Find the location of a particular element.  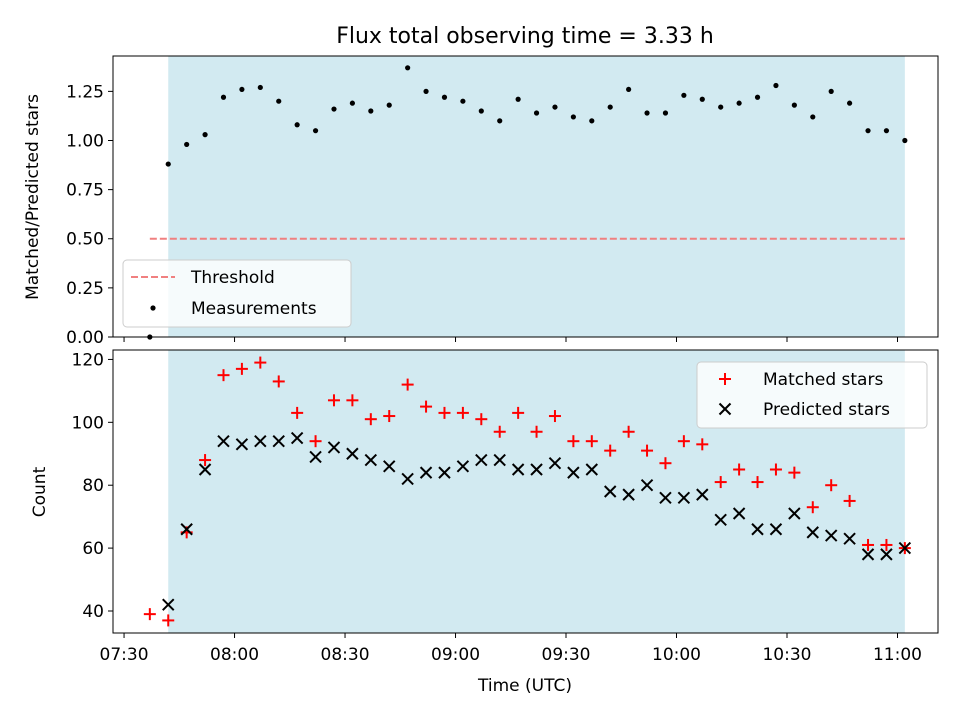

predicted-stars-legend-label: Predicted stars is located at coordinates (826, 410).